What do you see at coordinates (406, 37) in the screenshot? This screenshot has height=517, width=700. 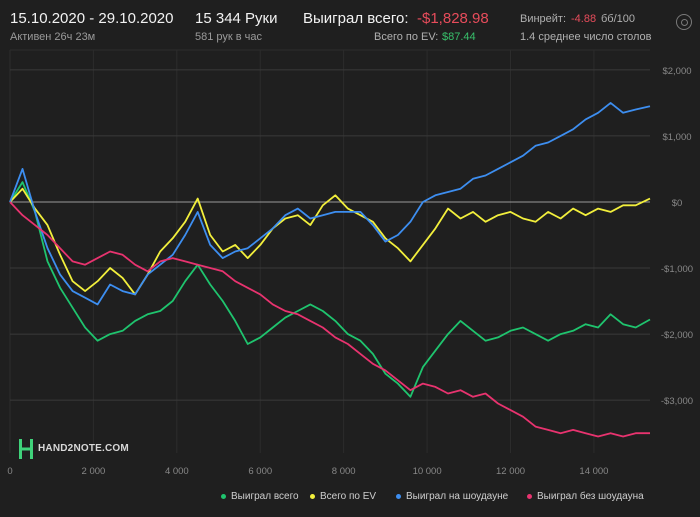 I see `ev-label: Всего по EV:` at bounding box center [406, 37].